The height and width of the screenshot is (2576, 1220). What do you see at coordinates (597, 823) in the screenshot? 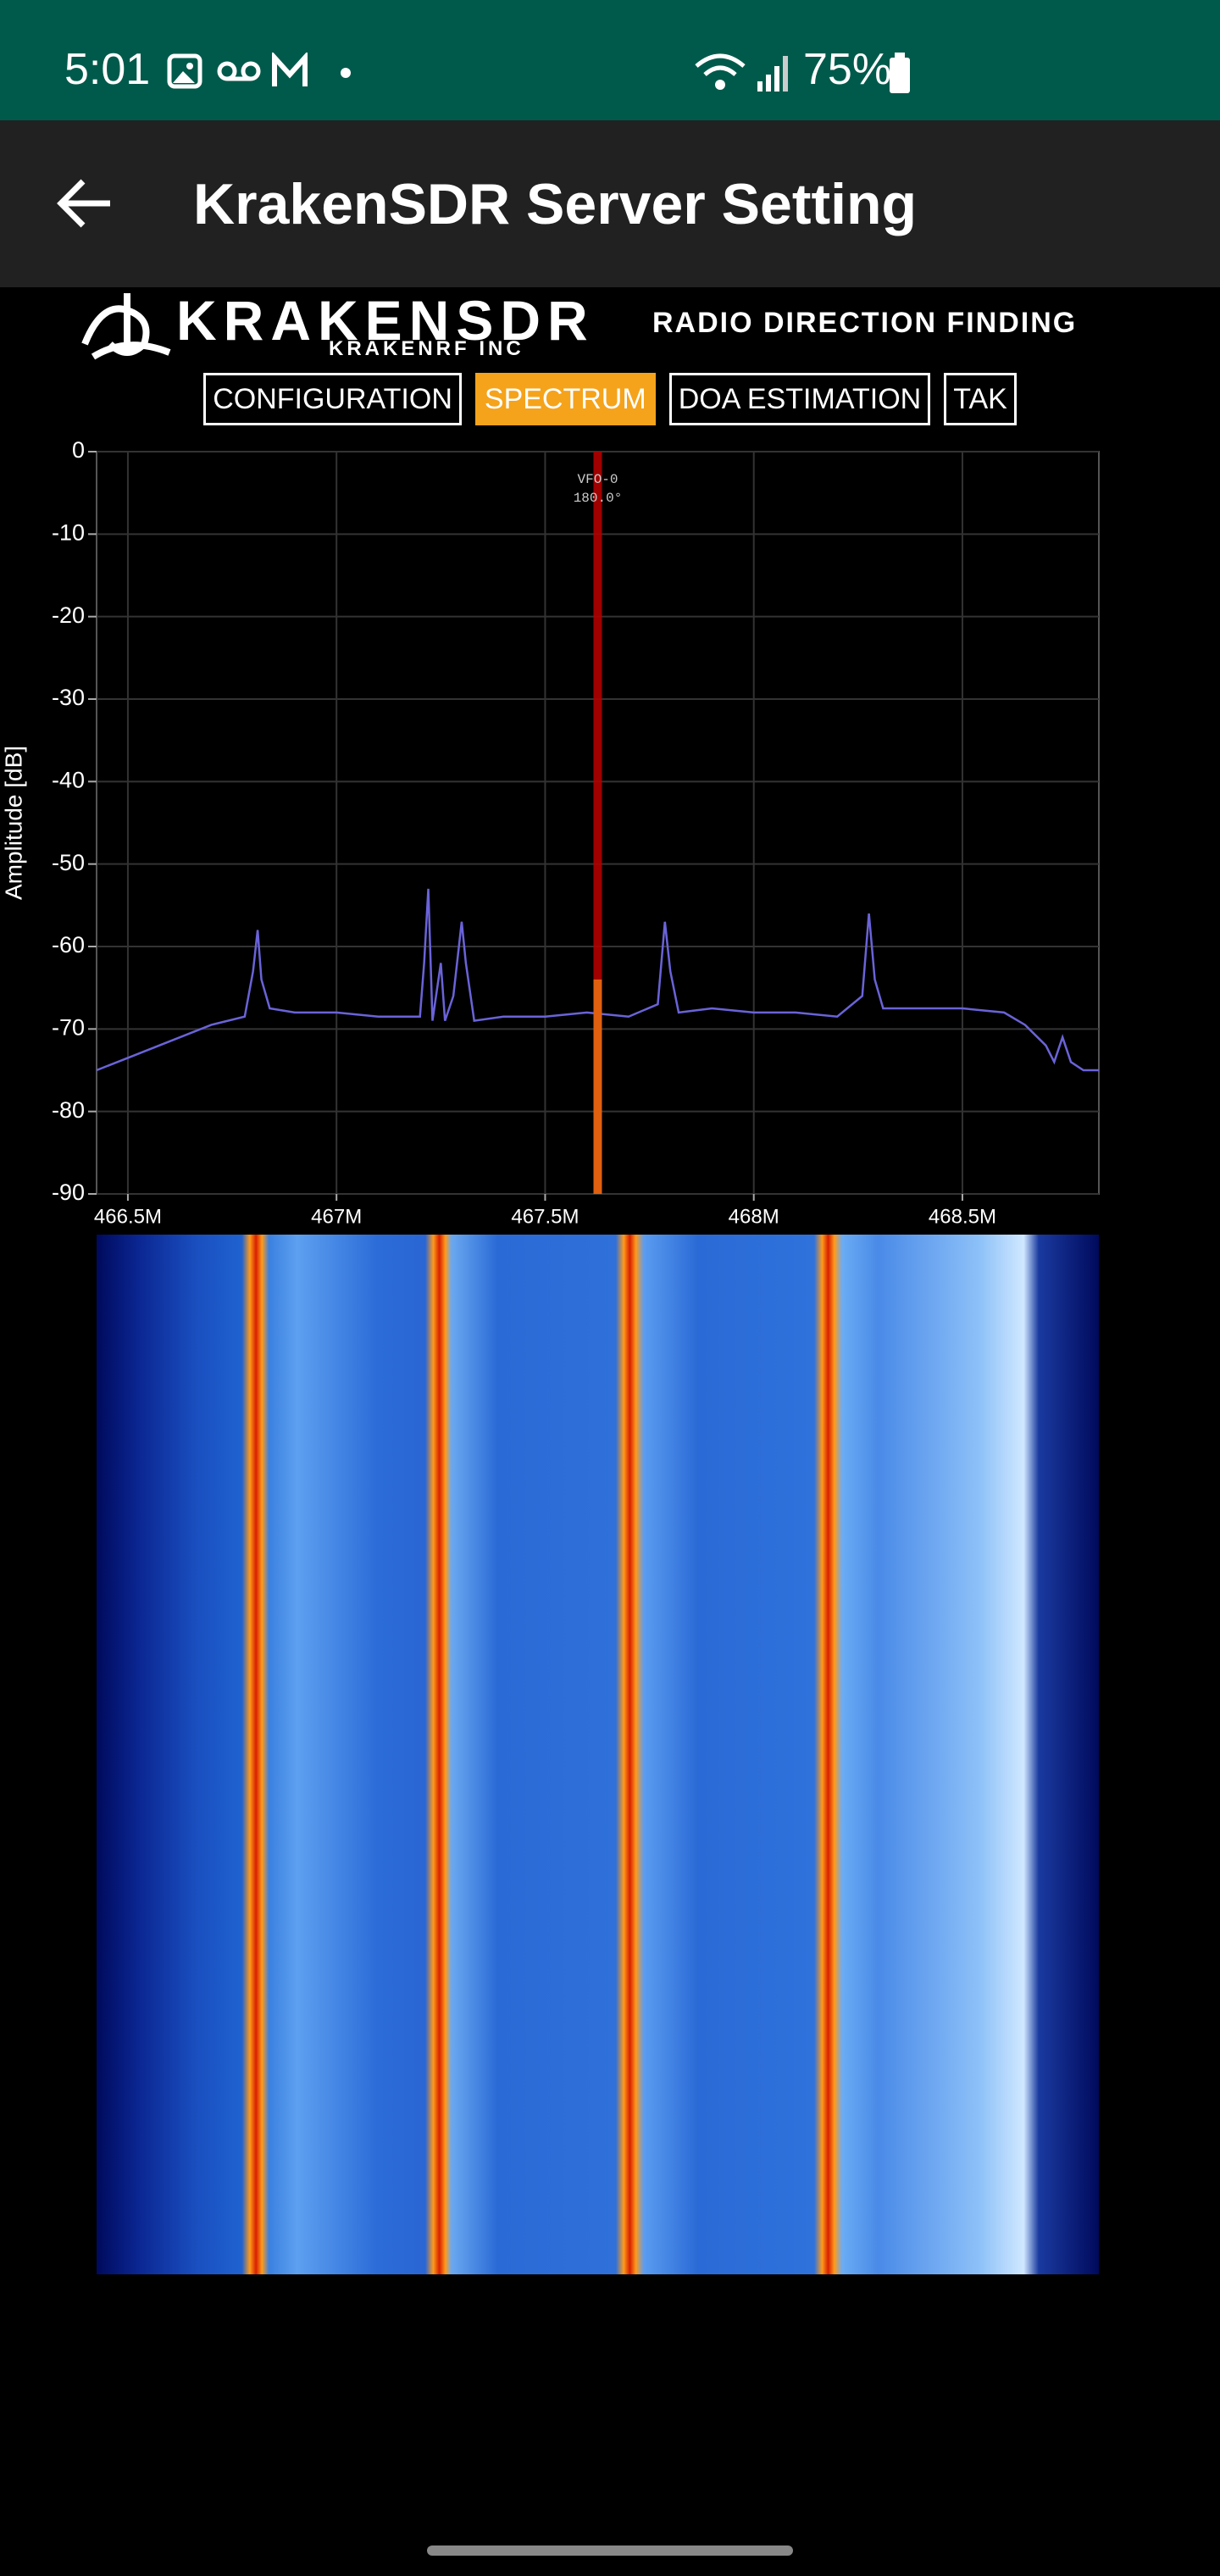
I see `vfo-band` at bounding box center [597, 823].